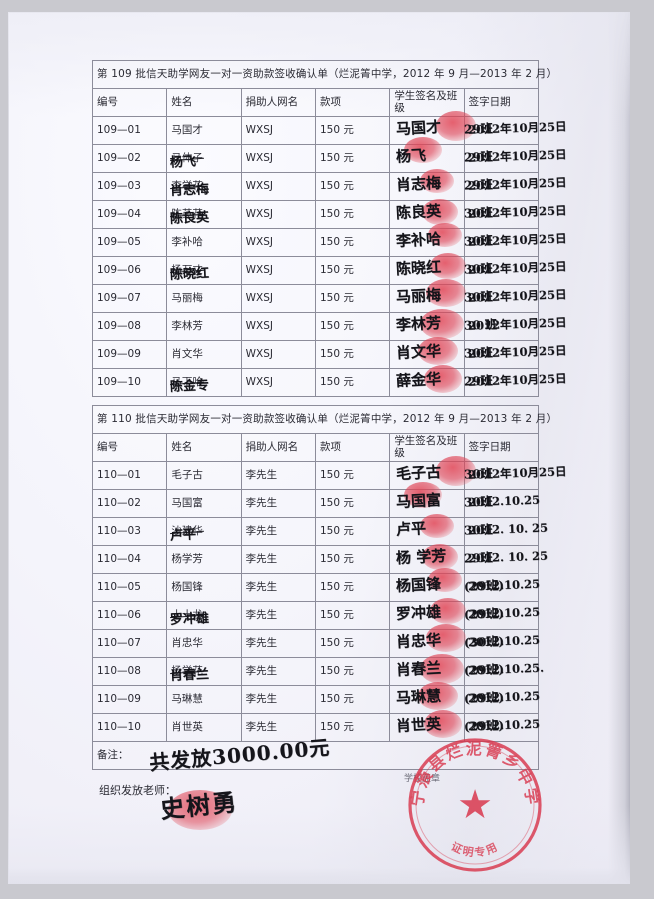 The width and height of the screenshot is (654, 899). What do you see at coordinates (129, 298) in the screenshot?
I see `cell-no: 109—07` at bounding box center [129, 298].